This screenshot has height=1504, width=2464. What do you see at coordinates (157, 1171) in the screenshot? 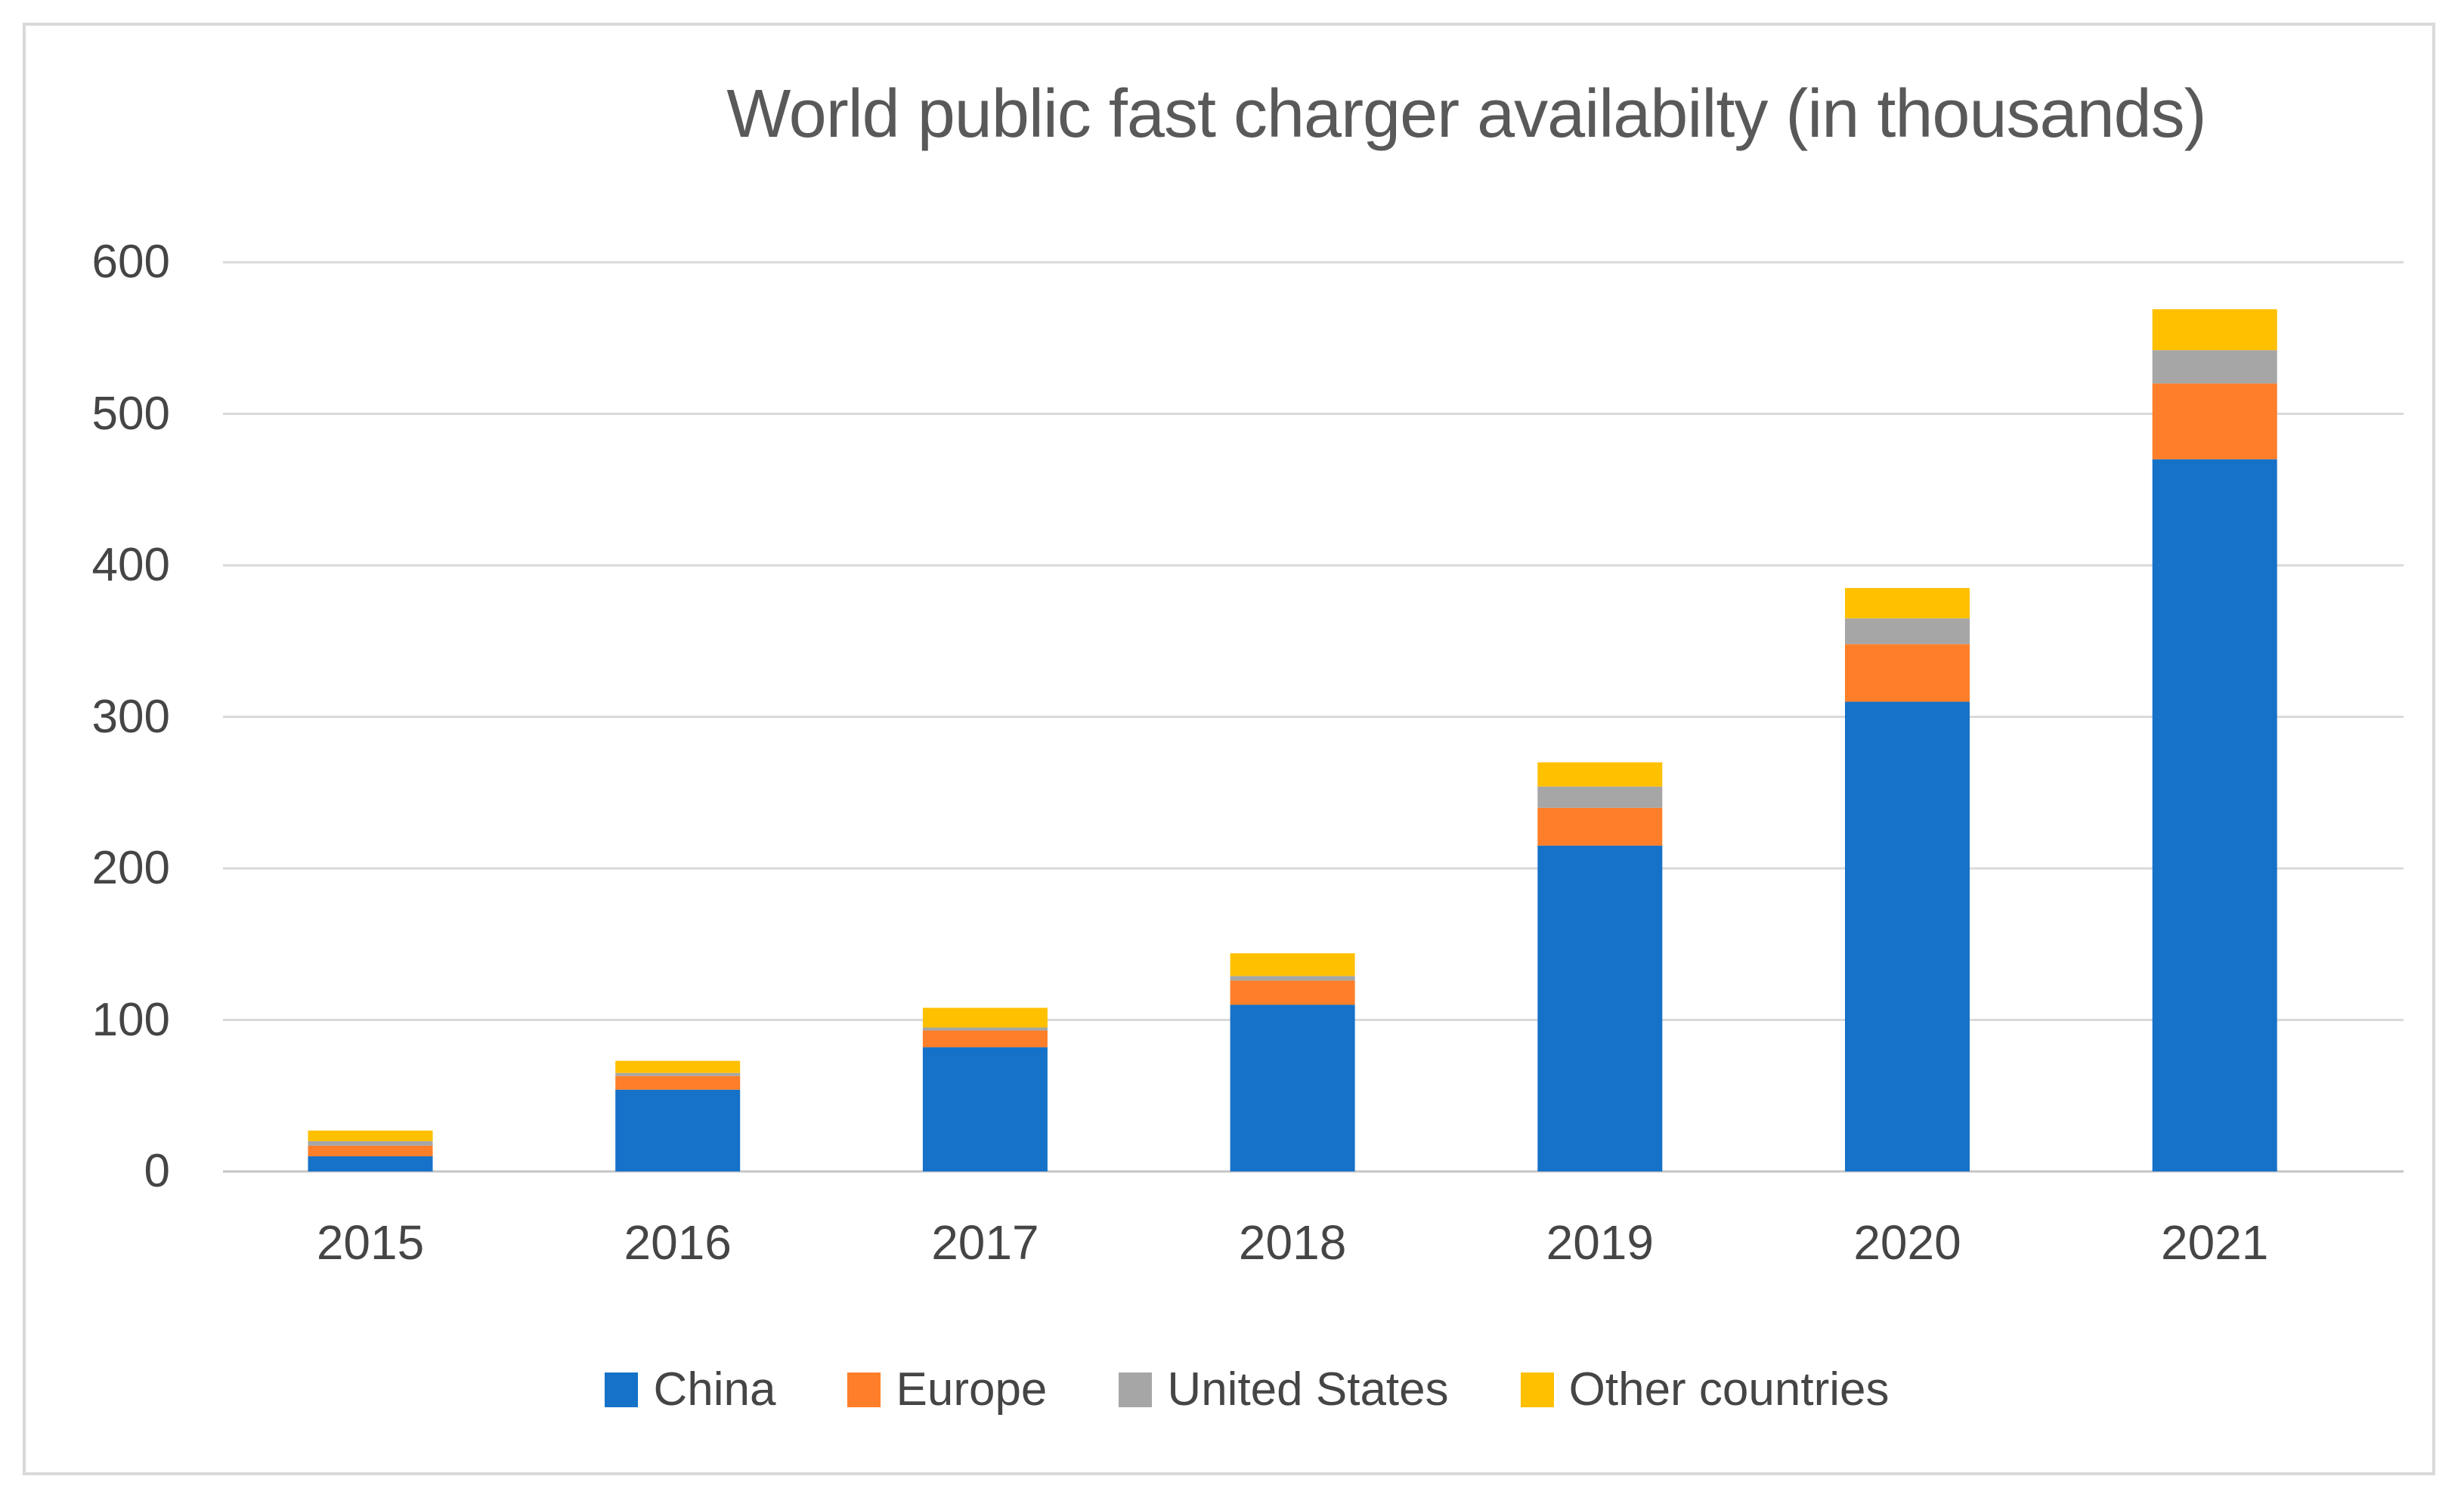
I see `y-axis-label-0: 0` at bounding box center [157, 1171].